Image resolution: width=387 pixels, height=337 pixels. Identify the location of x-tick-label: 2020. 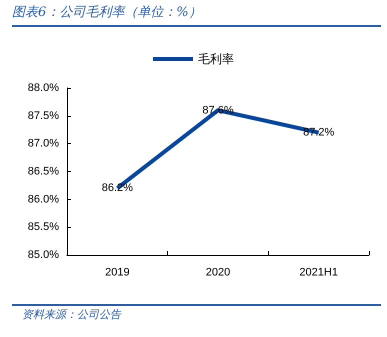
(218, 272).